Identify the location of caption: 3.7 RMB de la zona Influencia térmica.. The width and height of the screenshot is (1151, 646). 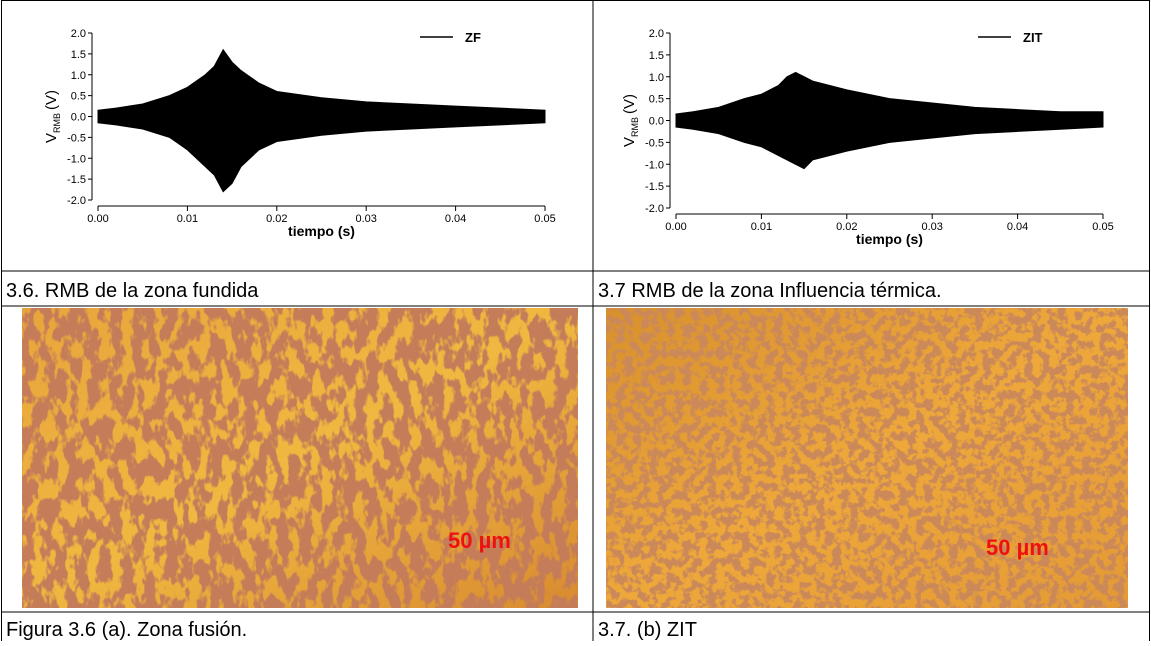
(770, 291).